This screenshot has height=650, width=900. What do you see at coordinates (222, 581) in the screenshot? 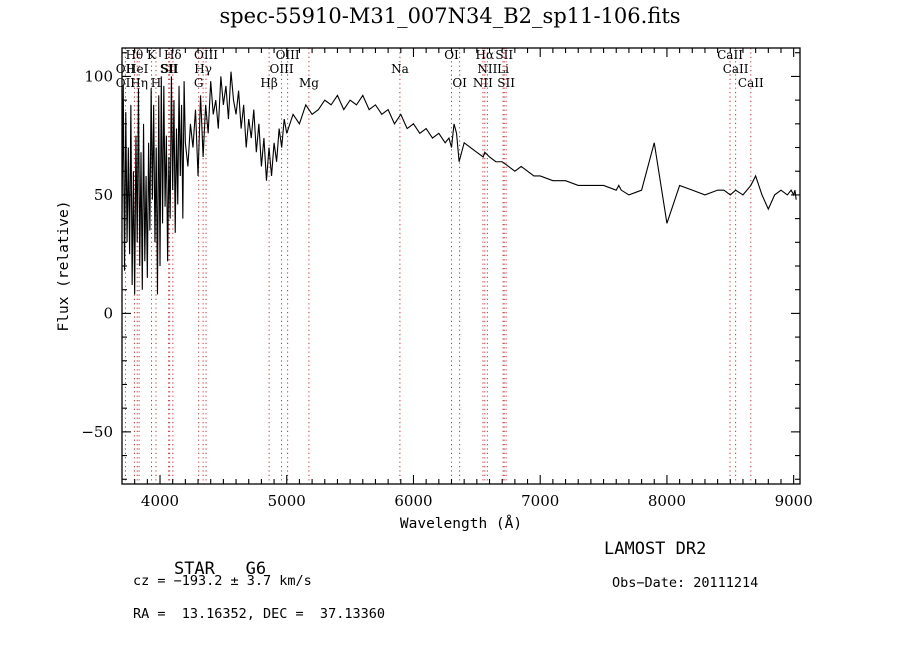
I see `redshift-velocity-label: cz = −193.2 ± 3.7 km/s` at bounding box center [222, 581].